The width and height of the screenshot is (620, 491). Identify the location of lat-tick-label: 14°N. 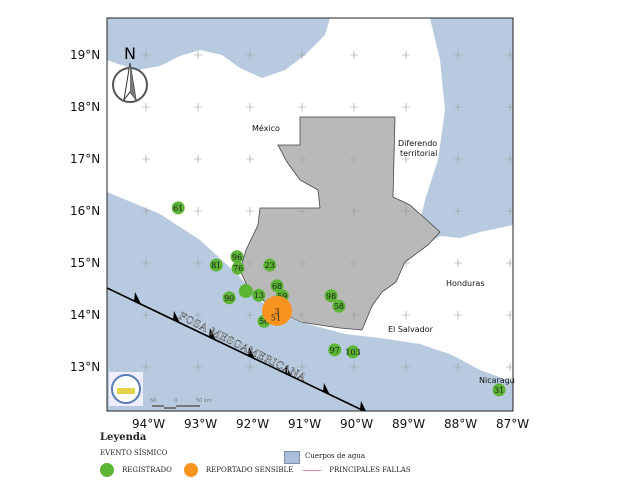
(85, 315).